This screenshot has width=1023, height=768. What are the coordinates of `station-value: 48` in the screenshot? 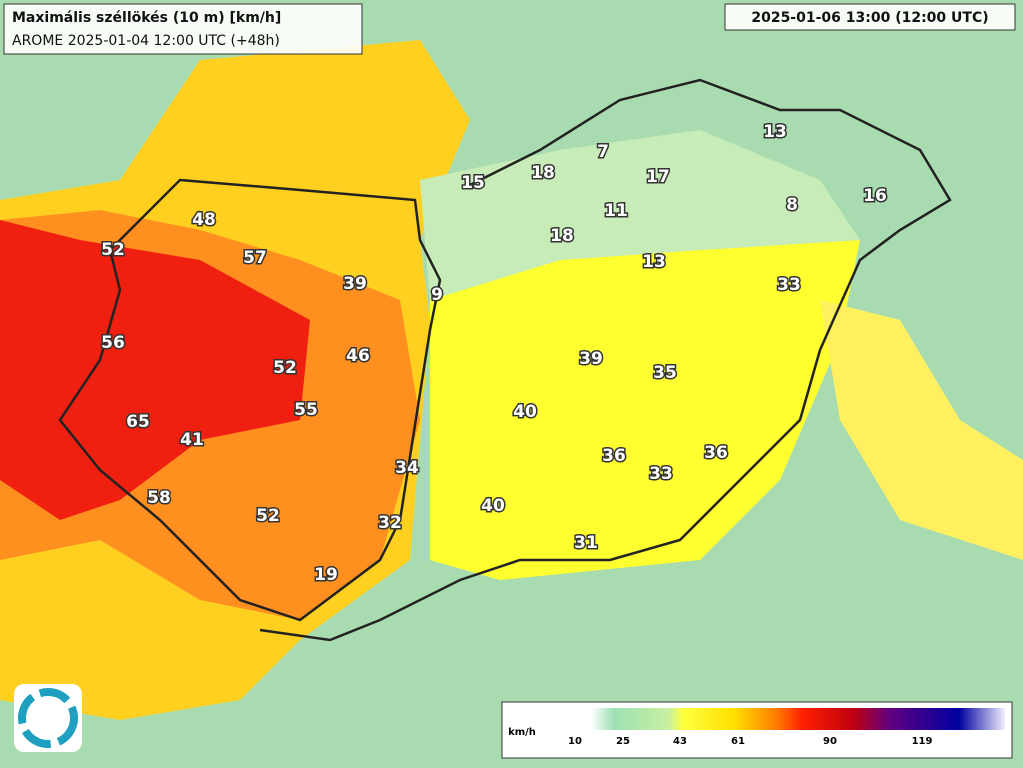 It's located at (204, 220).